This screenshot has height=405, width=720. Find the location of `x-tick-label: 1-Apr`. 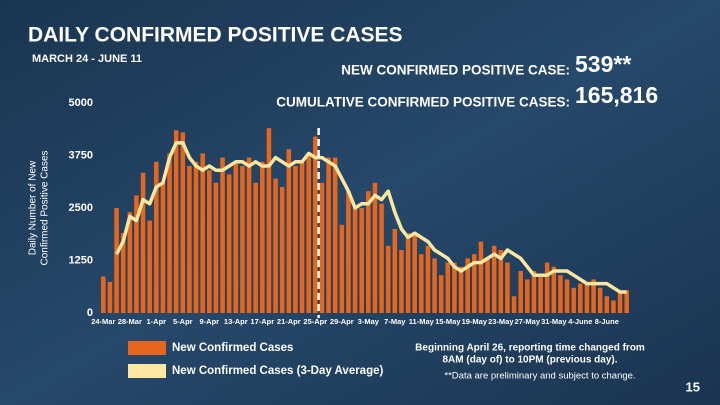

x-tick-label: 1-Apr is located at coordinates (157, 321).